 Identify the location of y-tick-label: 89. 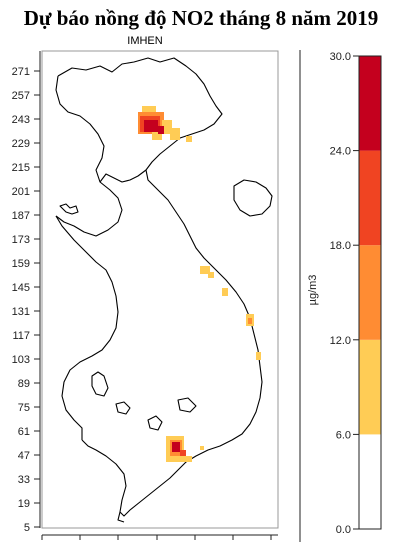
(24, 384).